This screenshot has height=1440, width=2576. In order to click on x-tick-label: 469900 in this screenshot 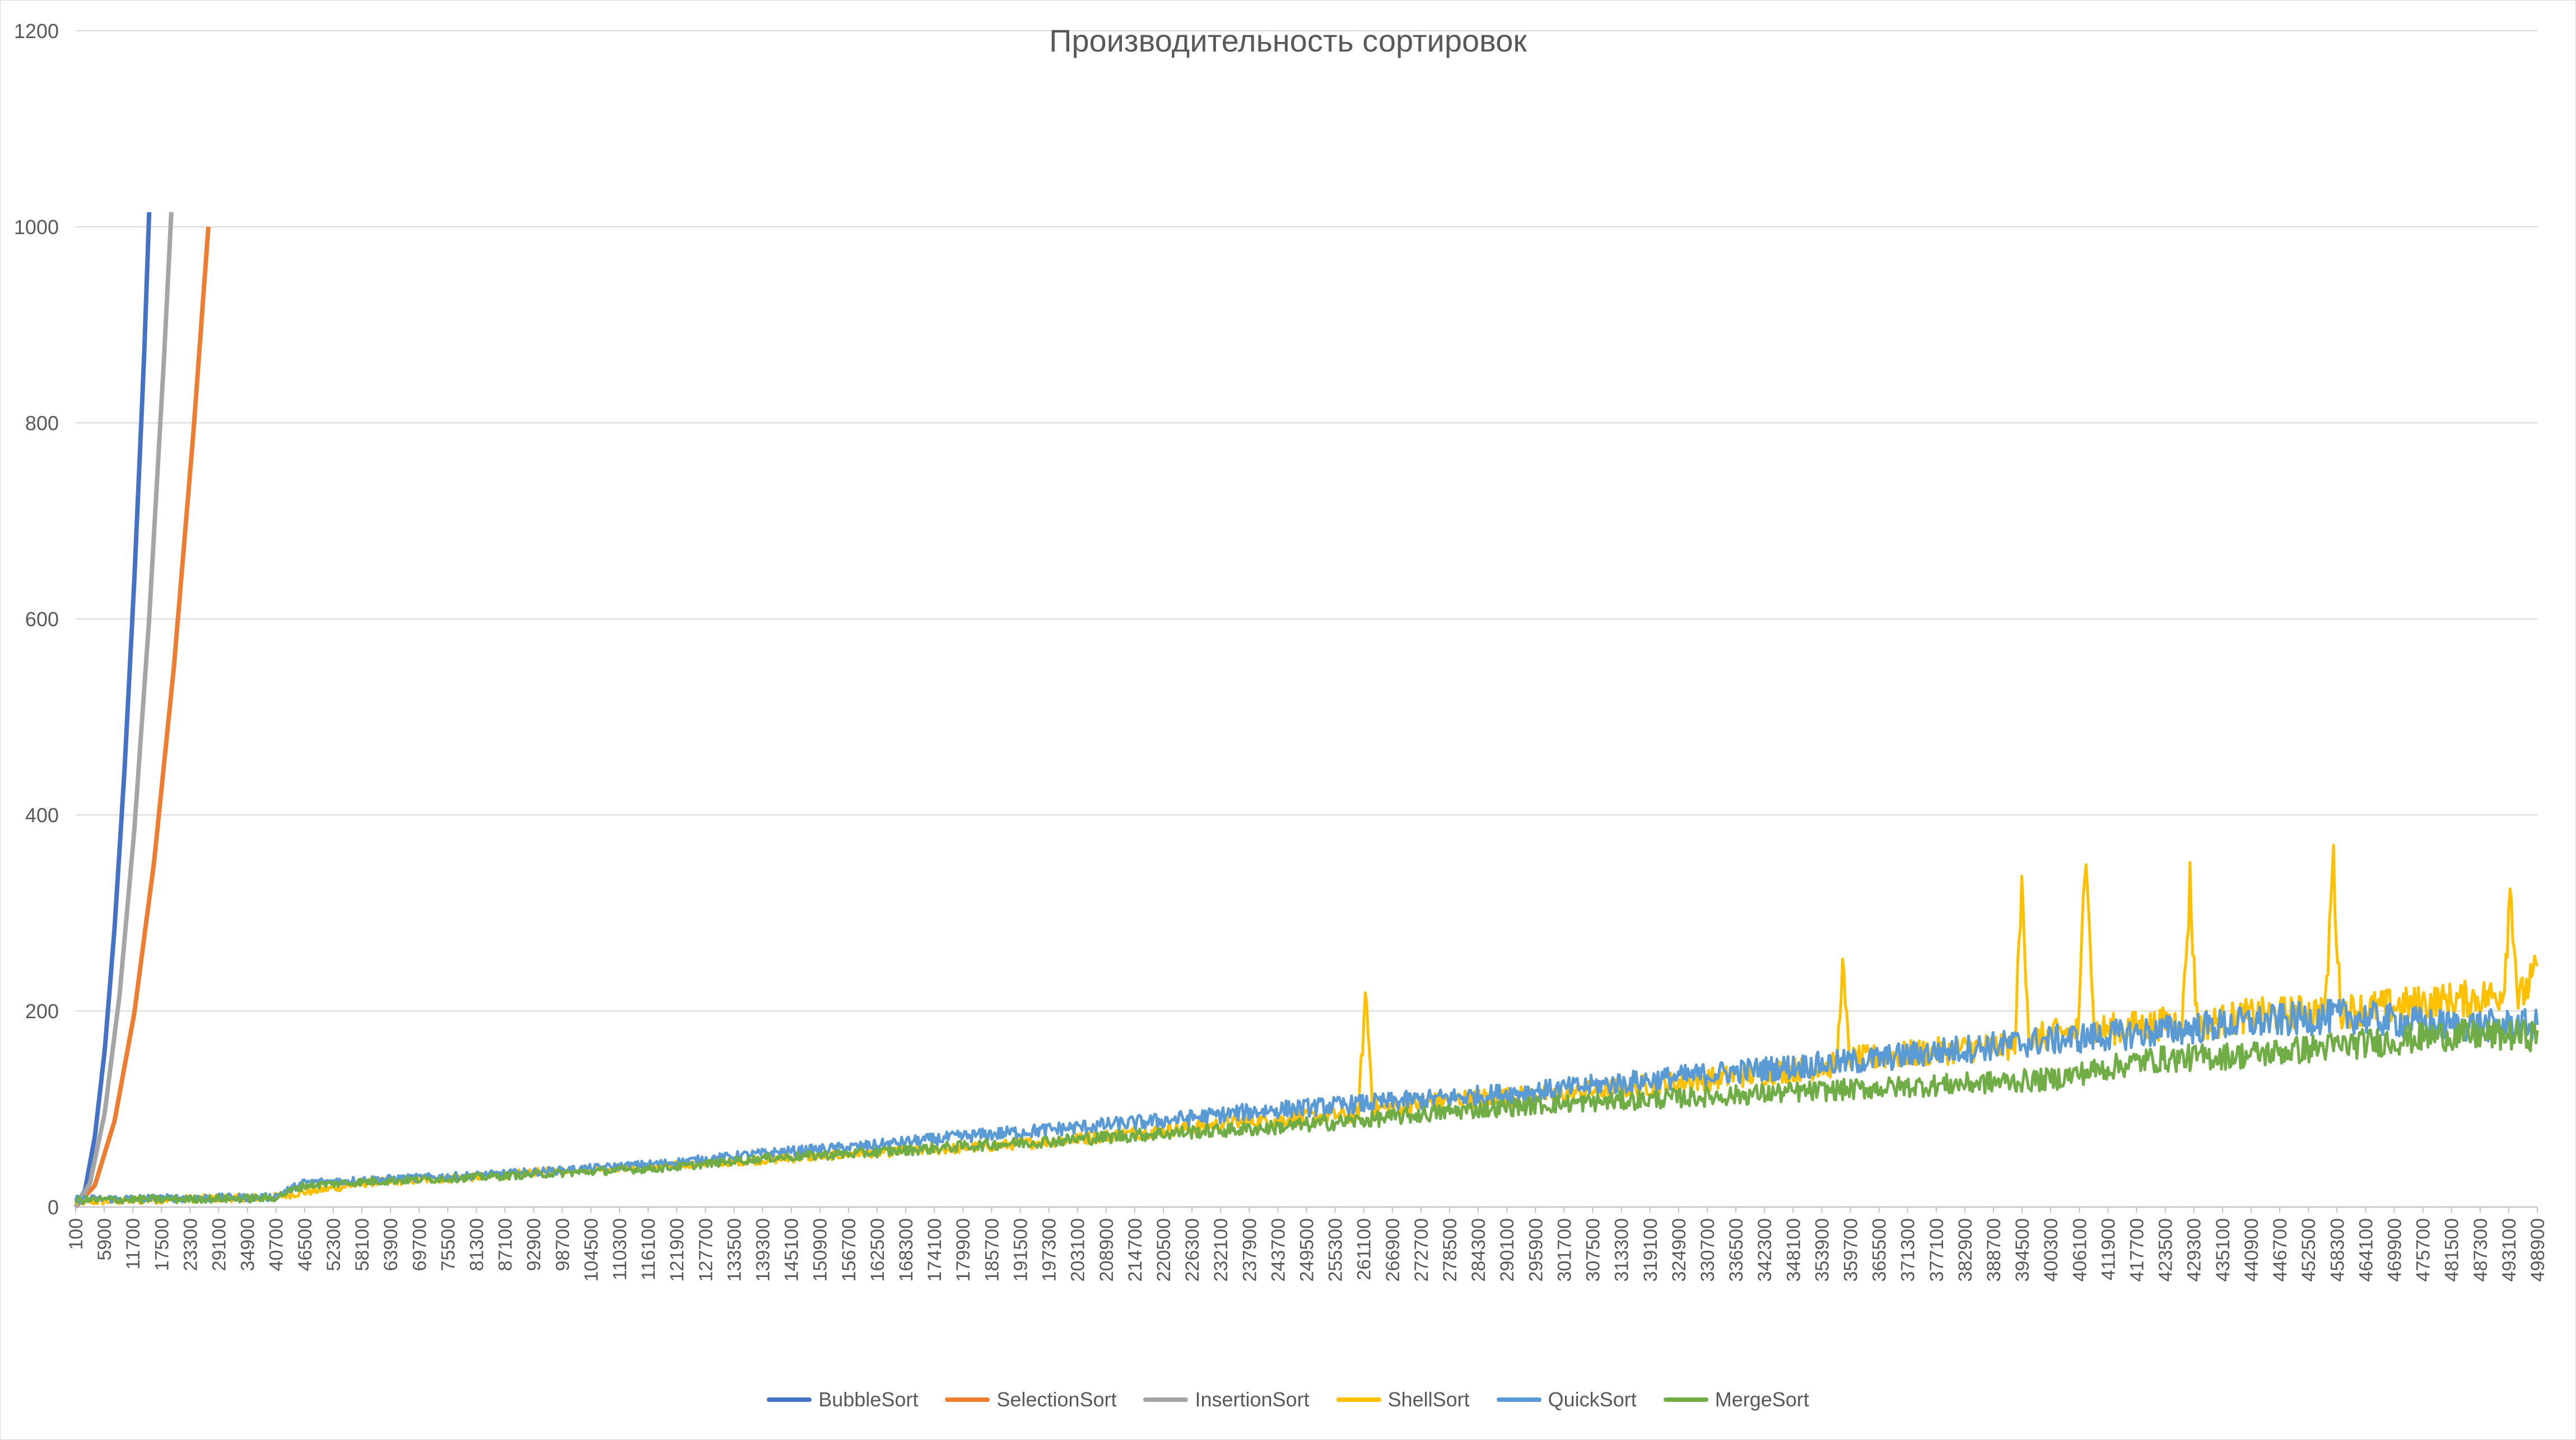, I will do `click(2394, 1249)`.